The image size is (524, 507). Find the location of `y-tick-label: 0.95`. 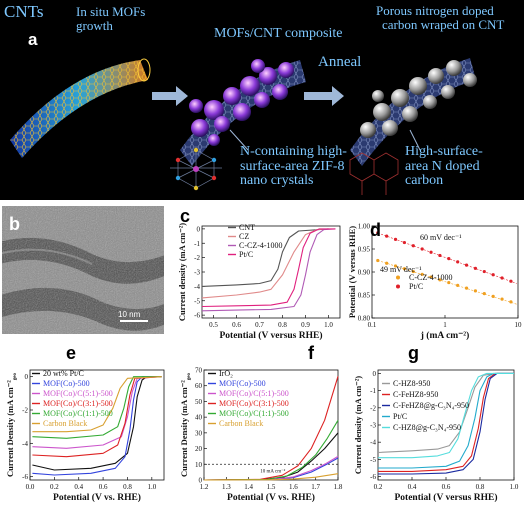

y-tick-label: 0.95 is located at coordinates (364, 250).